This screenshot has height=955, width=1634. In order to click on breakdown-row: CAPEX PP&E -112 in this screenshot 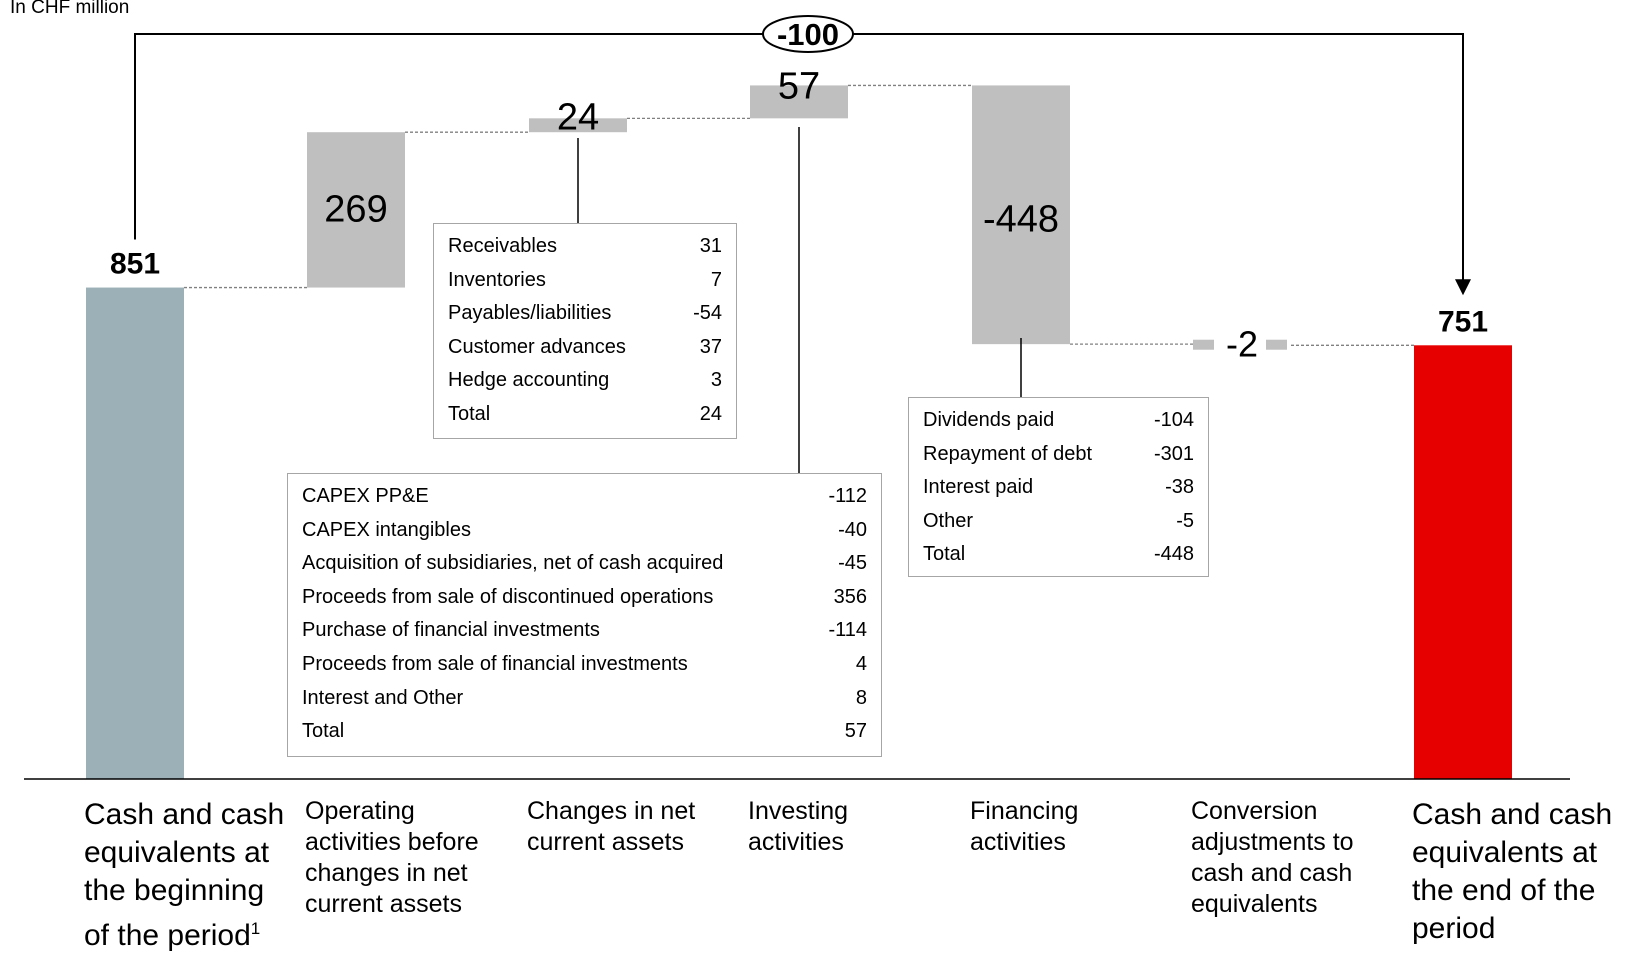, I will do `click(584, 500)`.